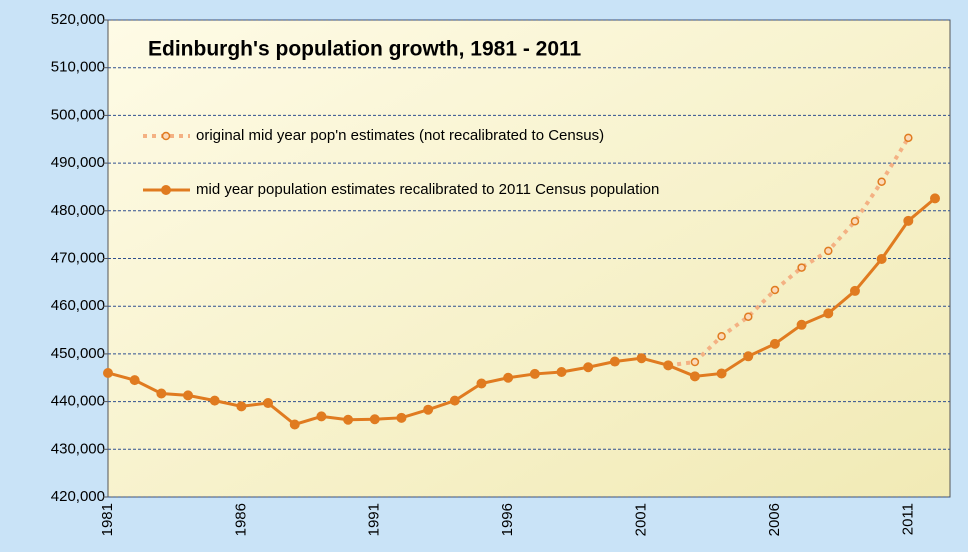  I want to click on x-tick-label: 1996, so click(507, 519).